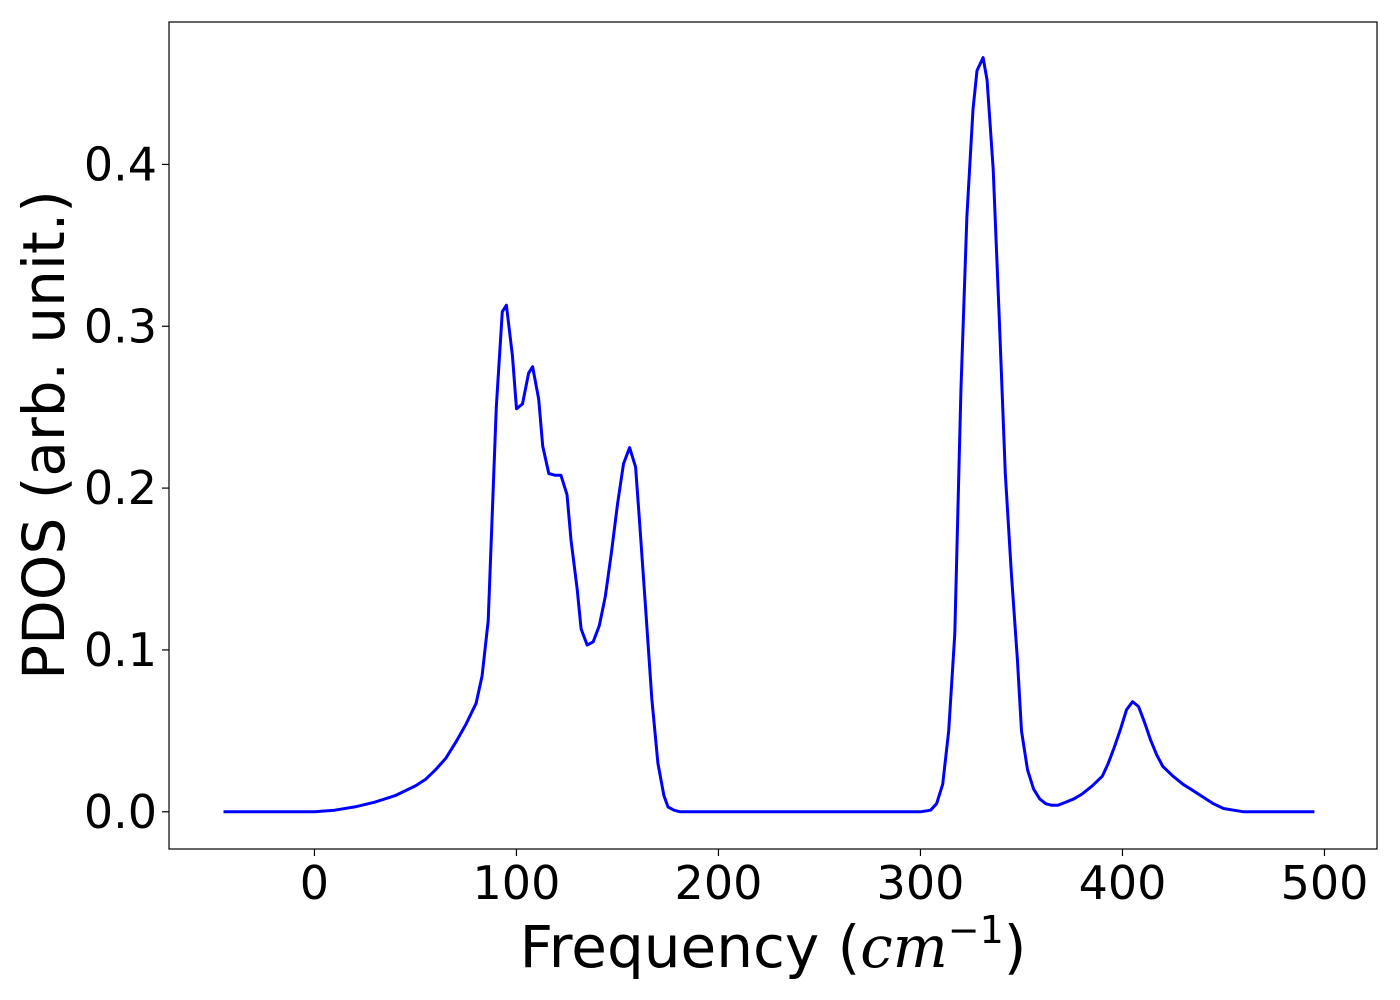  What do you see at coordinates (719, 883) in the screenshot?
I see `x-tick-label: 200` at bounding box center [719, 883].